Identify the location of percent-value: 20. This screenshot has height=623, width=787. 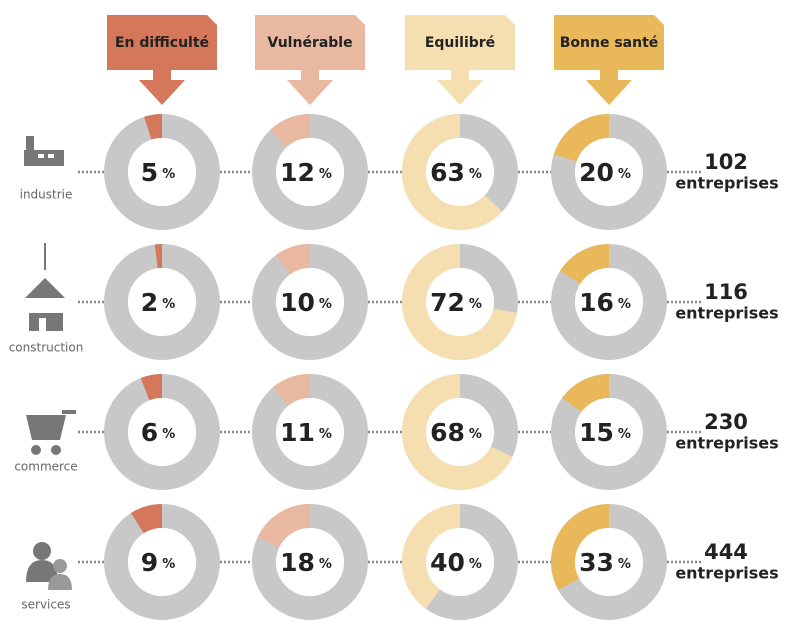
(596, 172).